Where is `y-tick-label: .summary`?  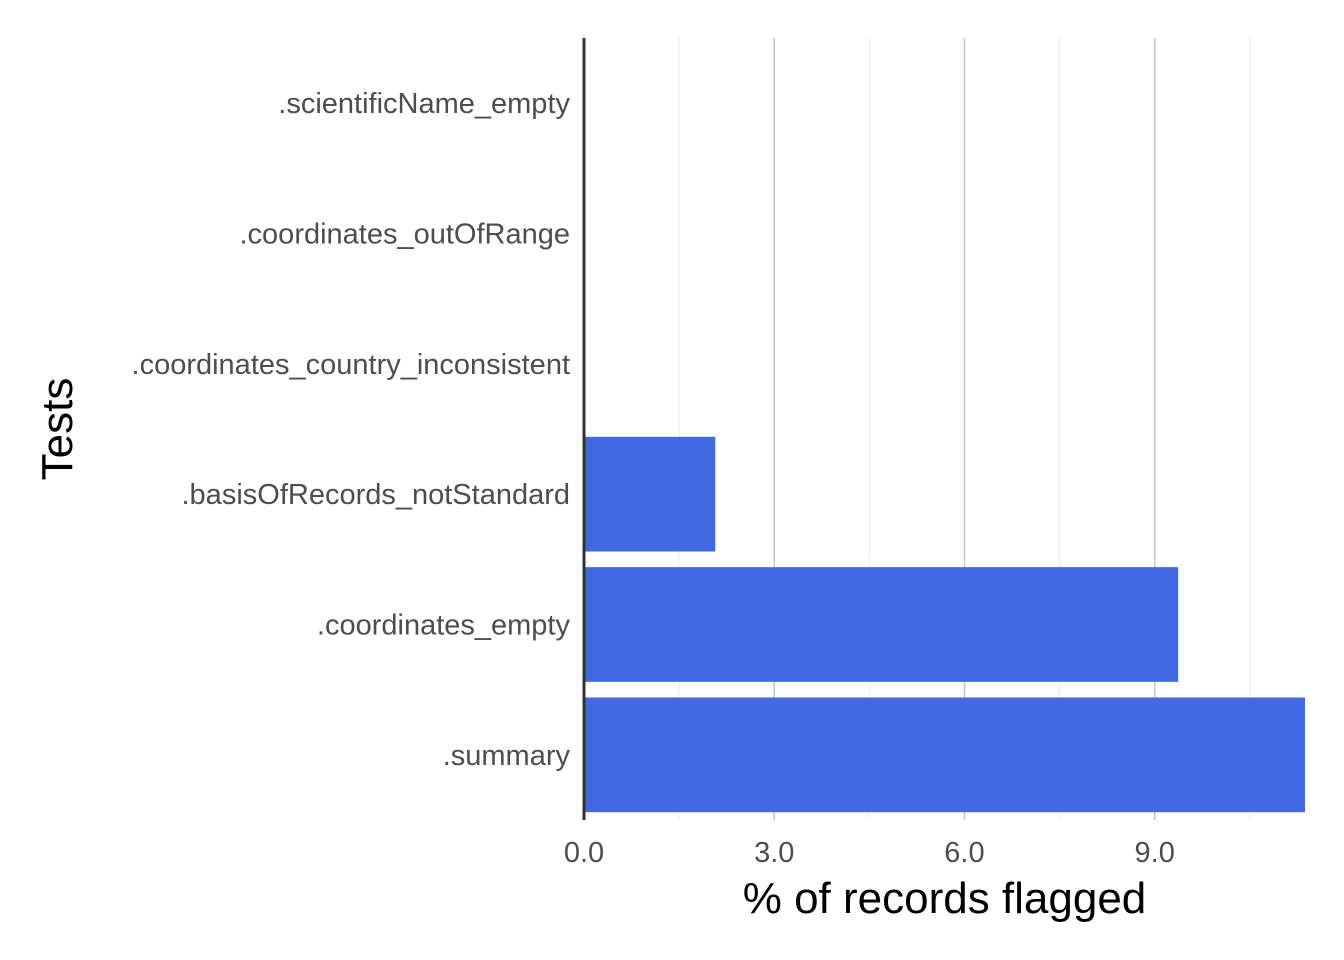 y-tick-label: .summary is located at coordinates (507, 756).